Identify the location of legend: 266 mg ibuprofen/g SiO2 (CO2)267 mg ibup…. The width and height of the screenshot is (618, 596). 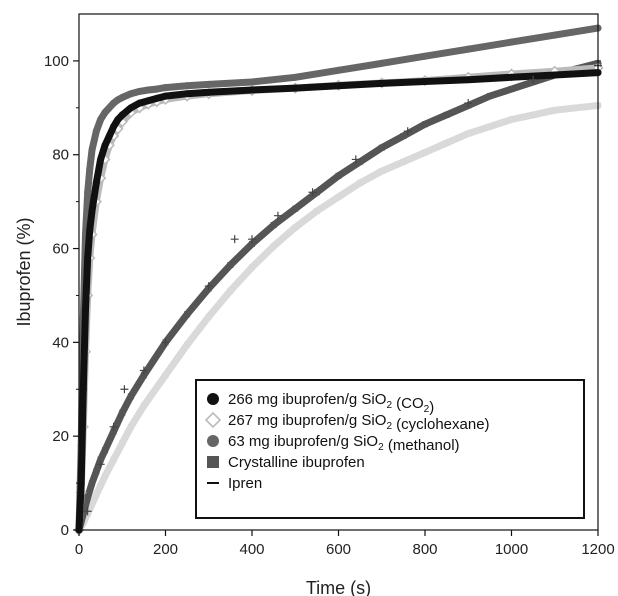
(390, 449).